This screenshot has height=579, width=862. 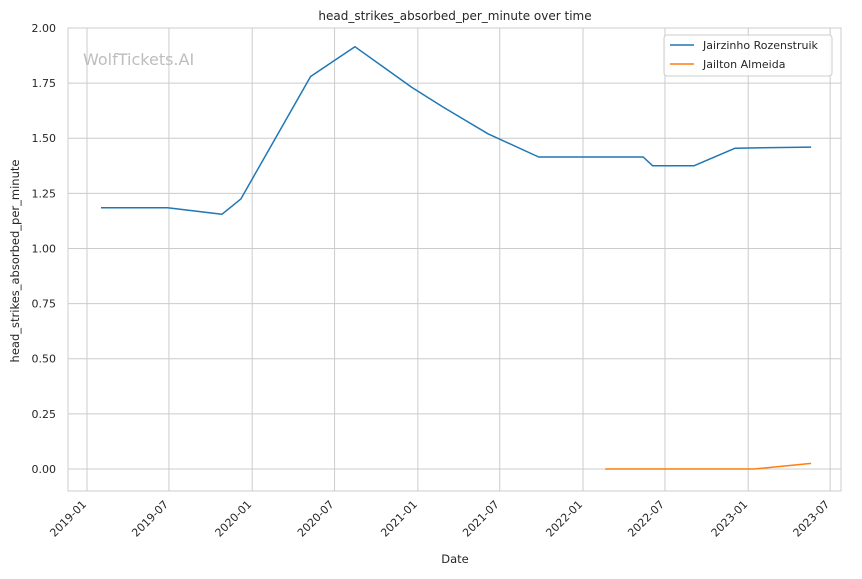 What do you see at coordinates (455, 559) in the screenshot?
I see `x-axis-title: Date` at bounding box center [455, 559].